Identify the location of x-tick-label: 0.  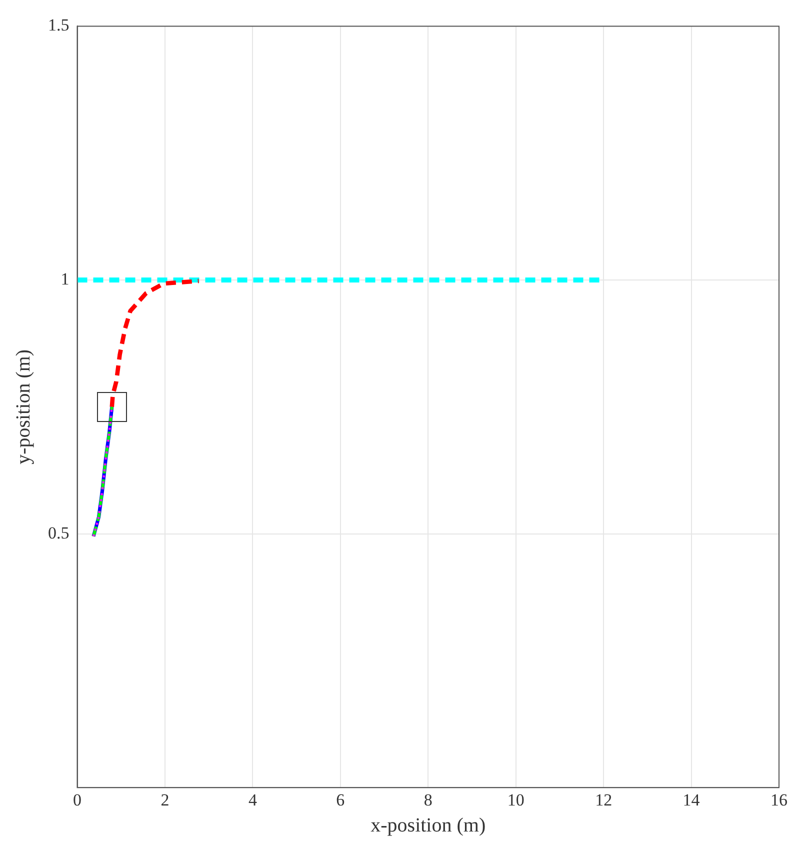
(77, 800).